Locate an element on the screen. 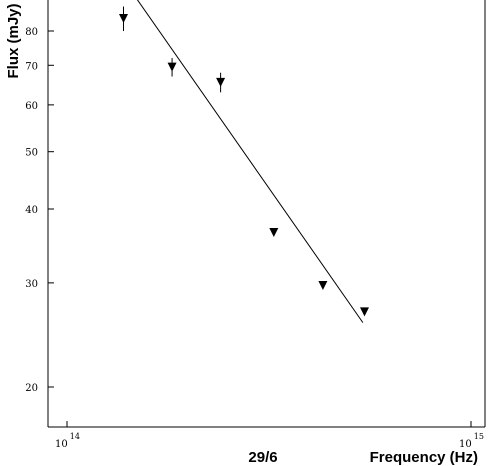  panel-label: 29/6 is located at coordinates (262, 457).